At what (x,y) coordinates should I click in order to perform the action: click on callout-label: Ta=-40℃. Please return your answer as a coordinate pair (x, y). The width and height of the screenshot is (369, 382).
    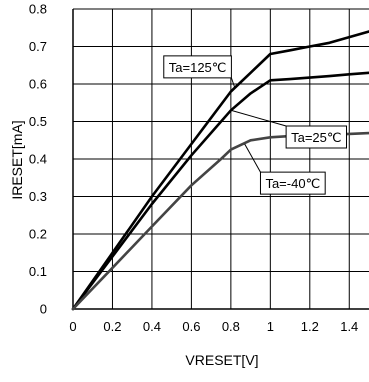
    Looking at the image, I should click on (292, 183).